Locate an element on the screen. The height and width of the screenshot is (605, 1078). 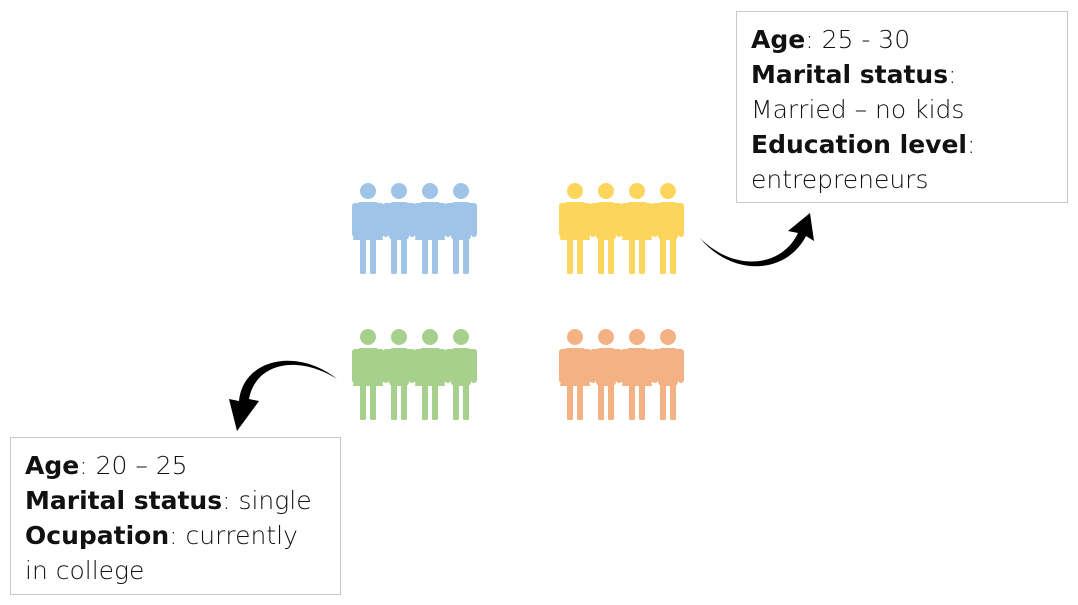
marital-status-row: Marital status: single is located at coordinates (175, 500).